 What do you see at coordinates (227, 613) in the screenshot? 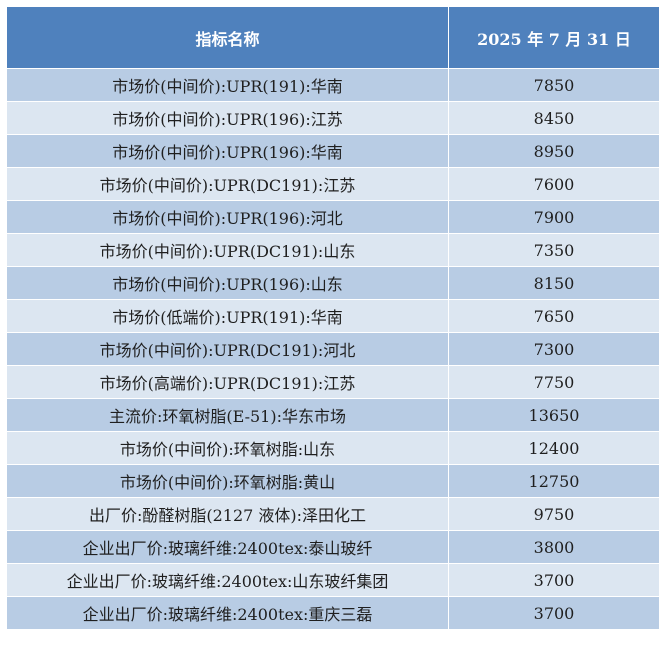
I see `indicator-name-cell: 企业出厂价:玻璃纤维:2400tex:重庆三磊` at bounding box center [227, 613].